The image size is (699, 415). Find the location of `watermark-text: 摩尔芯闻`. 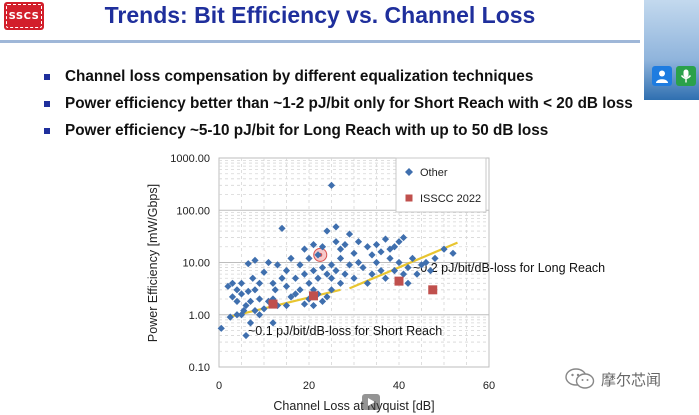

watermark-text: 摩尔芯闻 is located at coordinates (631, 380).